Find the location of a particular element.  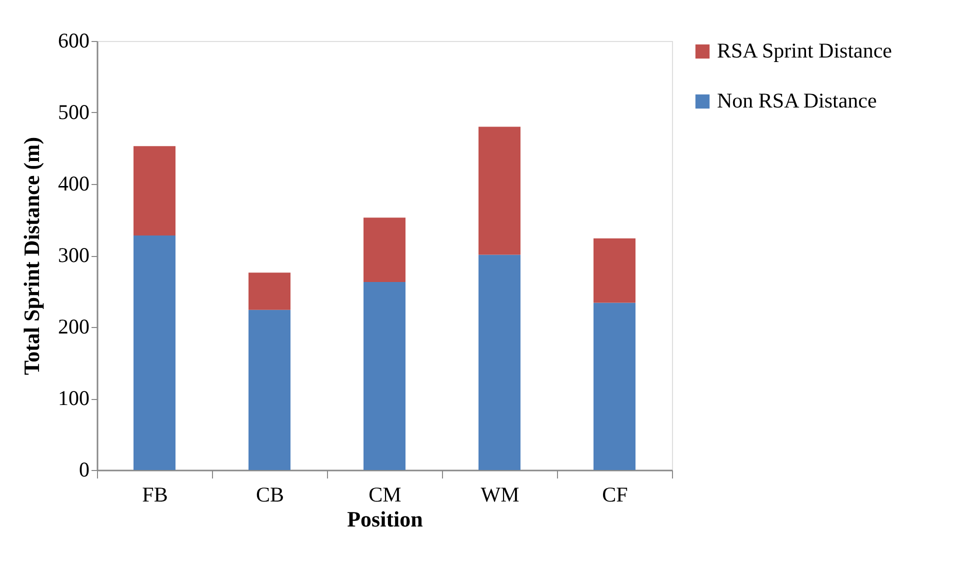

y-tick-label: 100 is located at coordinates (74, 398).